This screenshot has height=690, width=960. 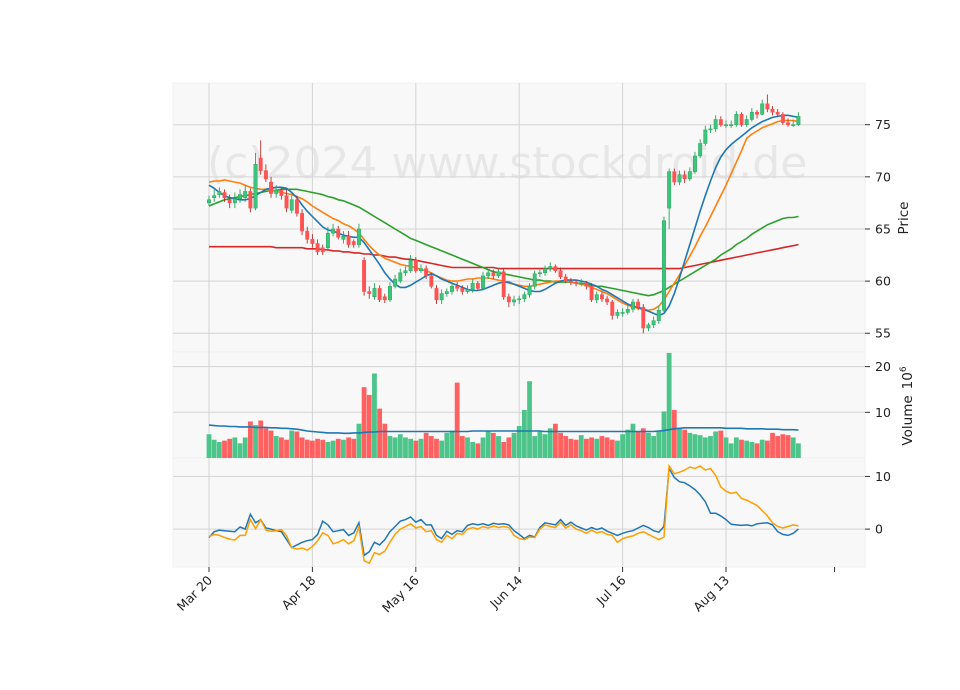 What do you see at coordinates (194, 592) in the screenshot?
I see `date-tick-label: Mar 20` at bounding box center [194, 592].